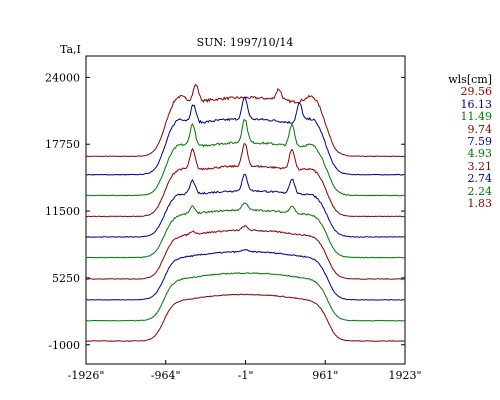 Image resolution: width=500 pixels, height=400 pixels. What do you see at coordinates (480, 166) in the screenshot?
I see `legend-entry: 3.21` at bounding box center [480, 166].